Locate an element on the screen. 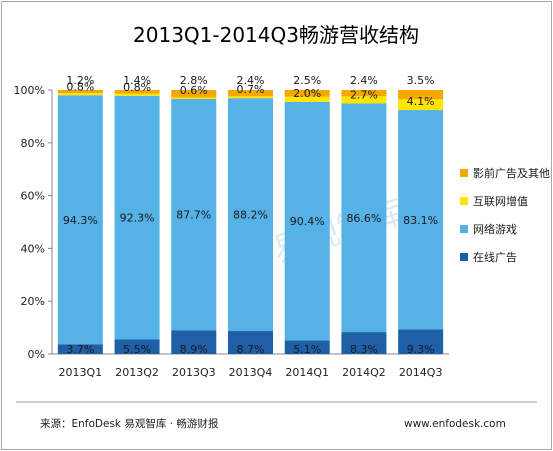  data-label: 5.1% is located at coordinates (307, 349).